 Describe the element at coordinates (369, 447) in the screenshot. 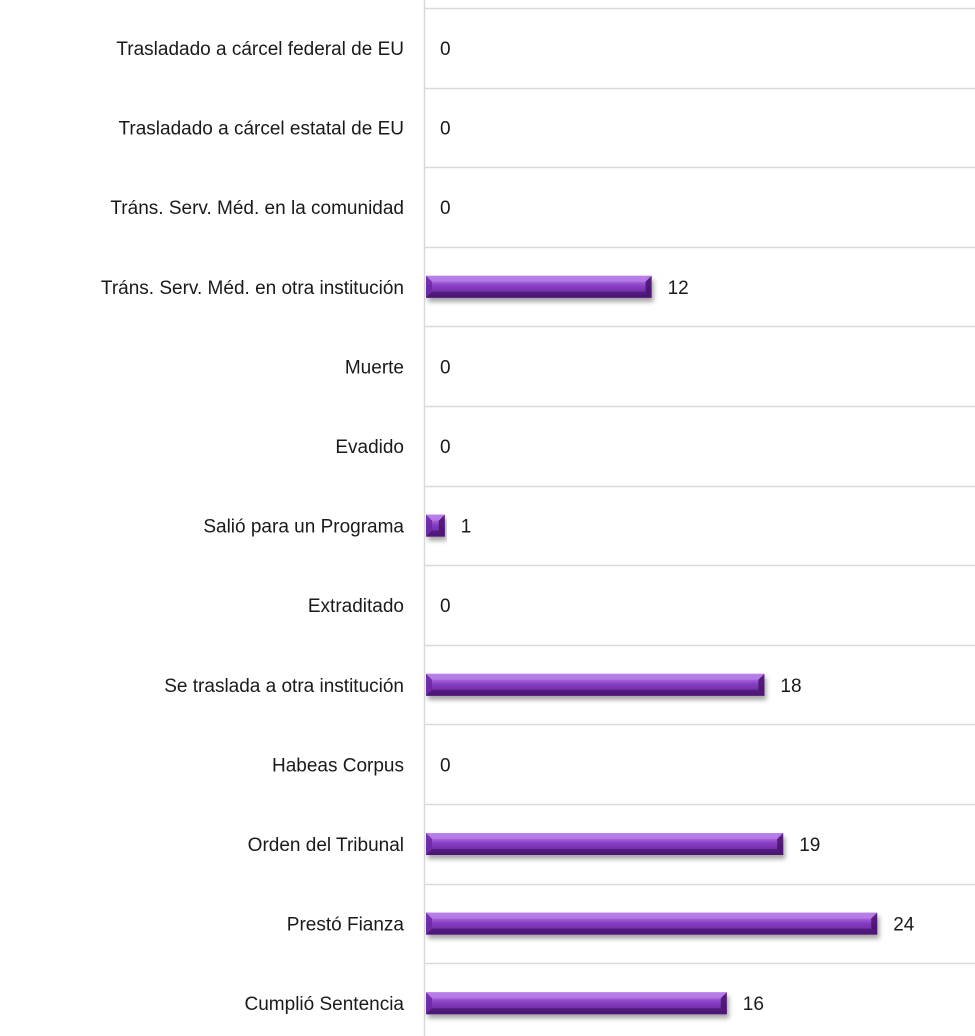

I see `category-label: Evadido` at that location.